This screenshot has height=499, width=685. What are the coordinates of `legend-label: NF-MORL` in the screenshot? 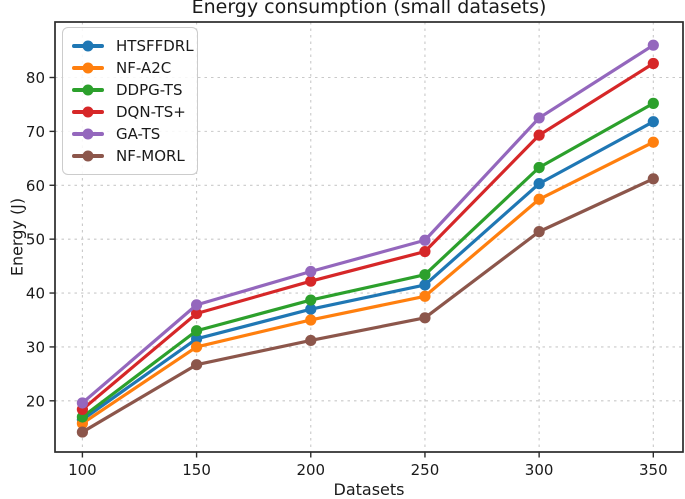 It's located at (150, 156).